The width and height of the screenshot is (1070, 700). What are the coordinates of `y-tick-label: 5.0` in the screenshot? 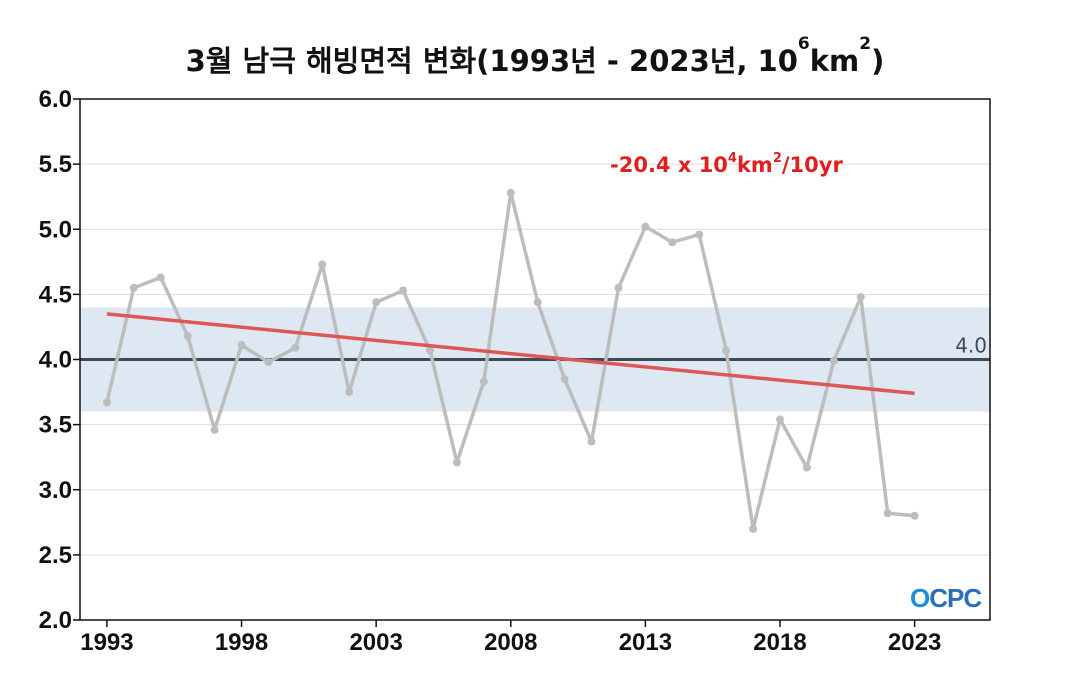 It's located at (55, 229).